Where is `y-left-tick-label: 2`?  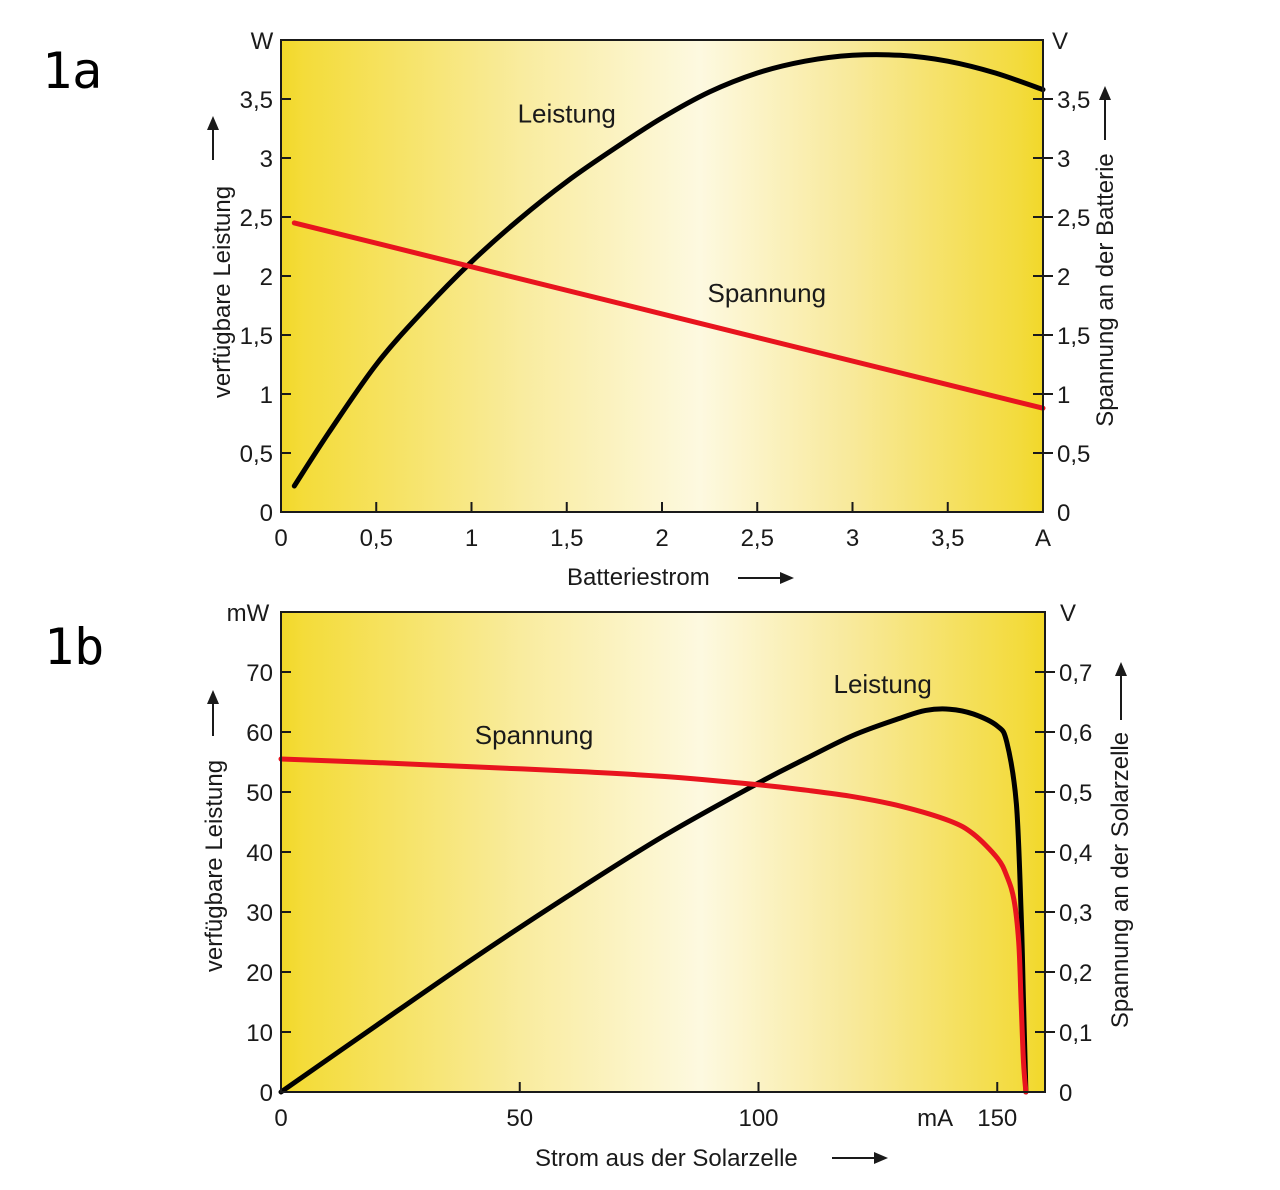
y-left-tick-label: 2 is located at coordinates (266, 277).